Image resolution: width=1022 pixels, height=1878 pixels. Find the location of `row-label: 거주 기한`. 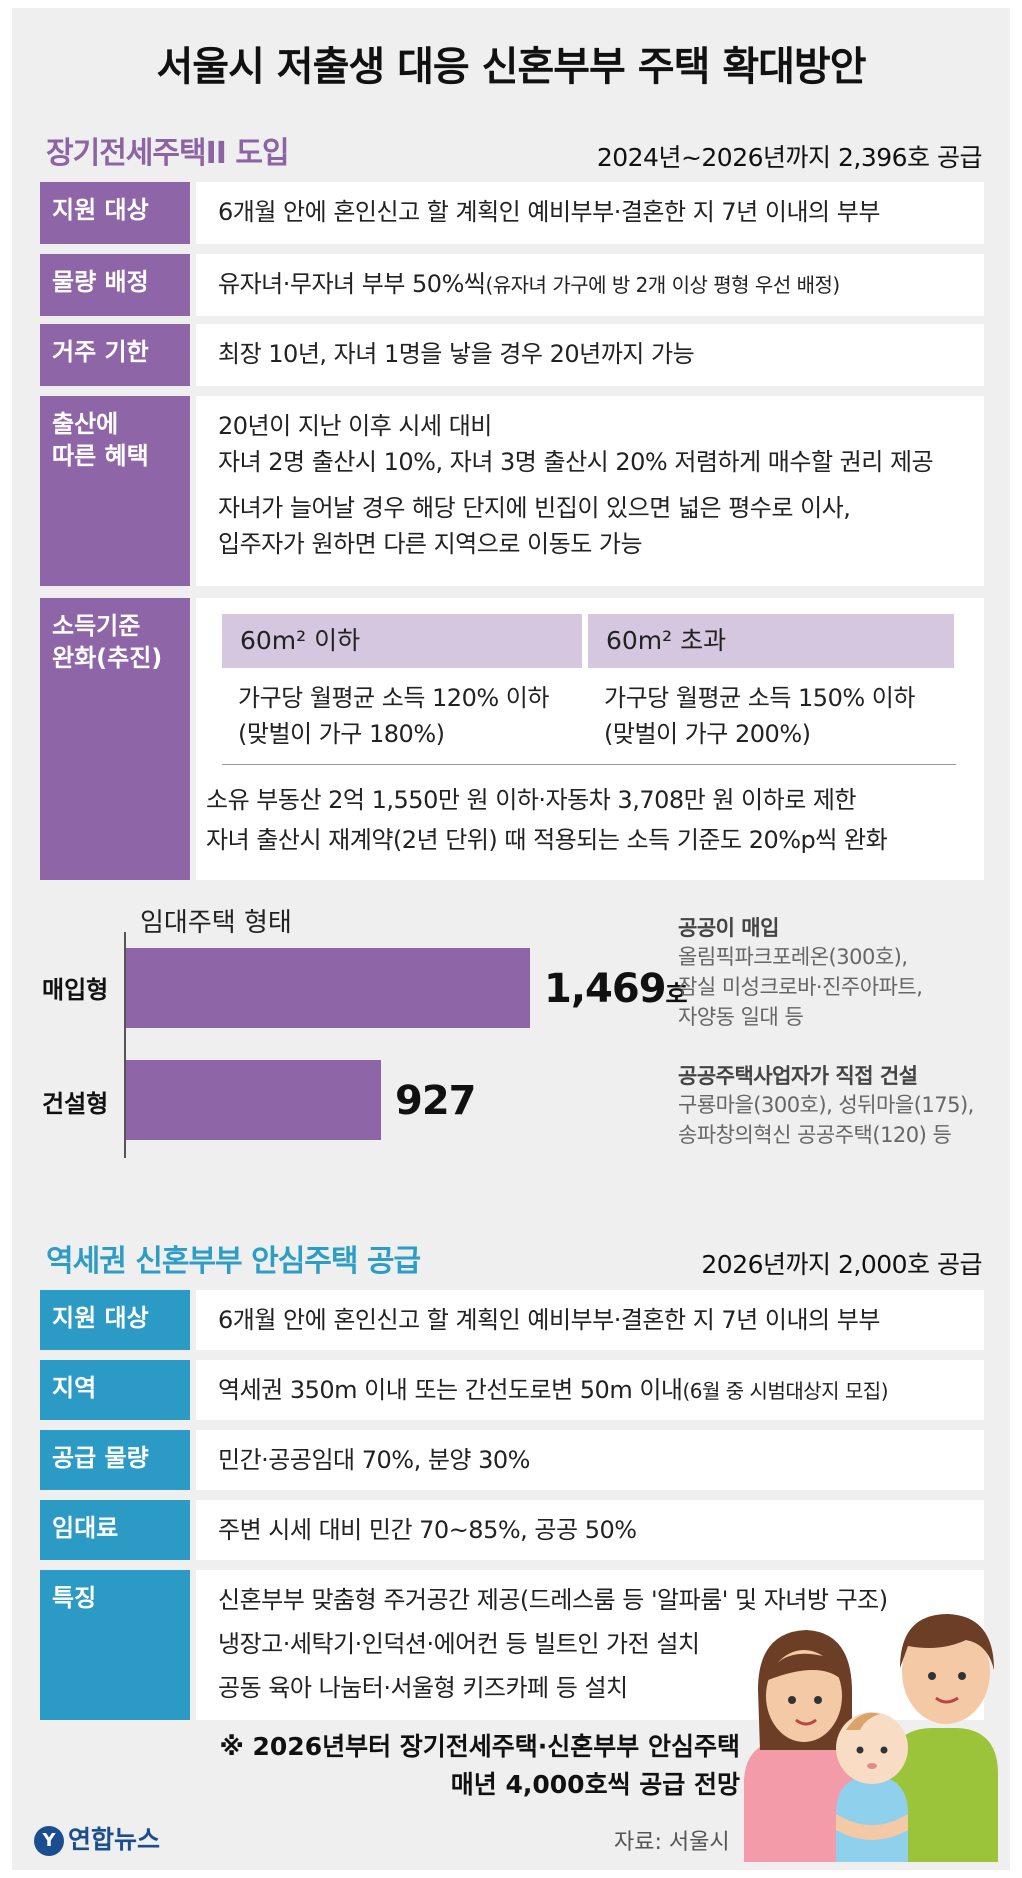

row-label: 거주 기한 is located at coordinates (115, 355).